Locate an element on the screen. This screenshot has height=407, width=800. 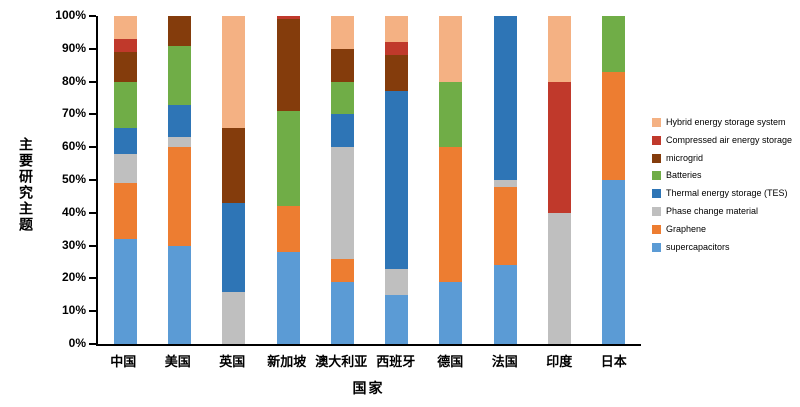
legend-label: Hybrid energy storage system is located at coordinates (726, 122).